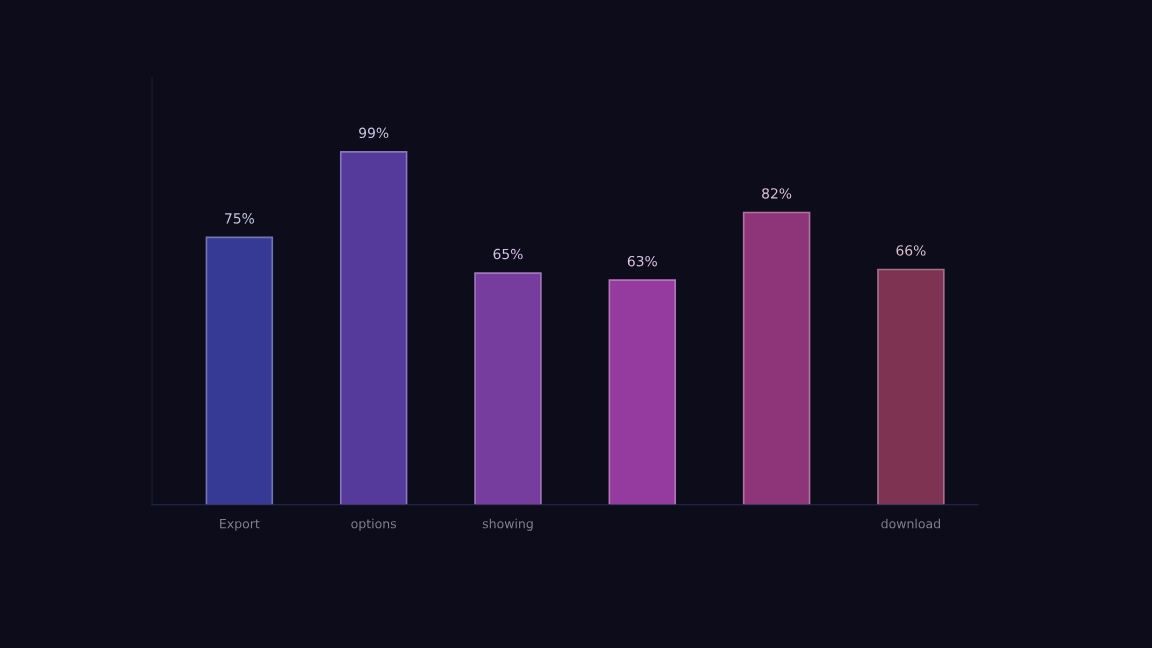 The height and width of the screenshot is (648, 1152). What do you see at coordinates (374, 524) in the screenshot?
I see `x-tick-label: options` at bounding box center [374, 524].